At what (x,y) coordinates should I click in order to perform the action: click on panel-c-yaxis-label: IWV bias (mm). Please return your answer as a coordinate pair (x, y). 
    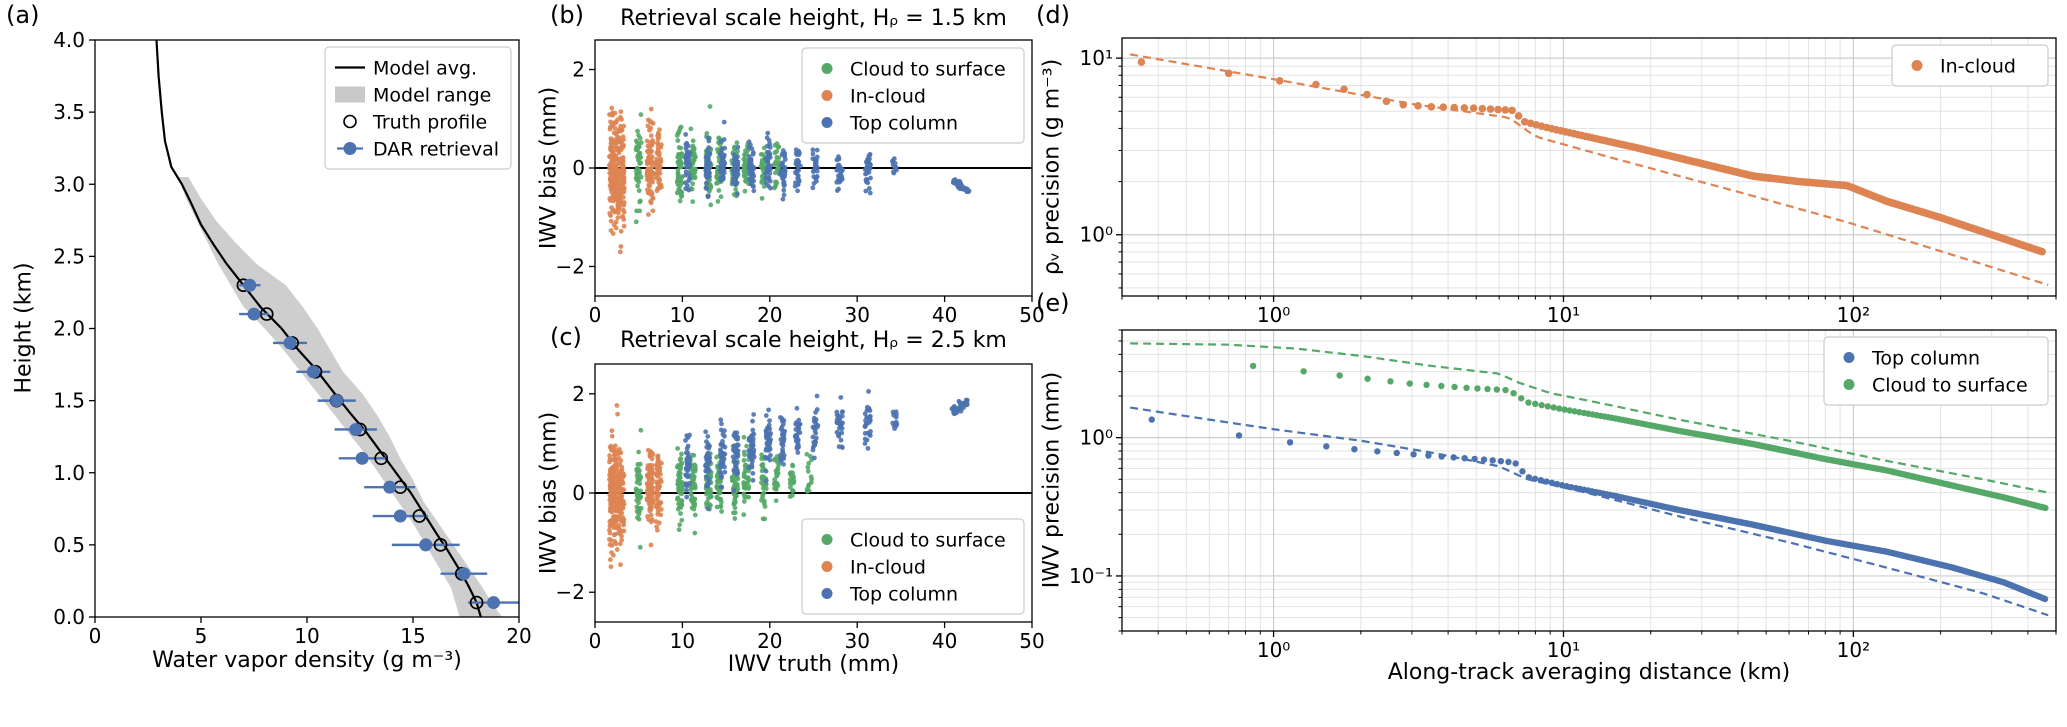
    Looking at the image, I should click on (549, 493).